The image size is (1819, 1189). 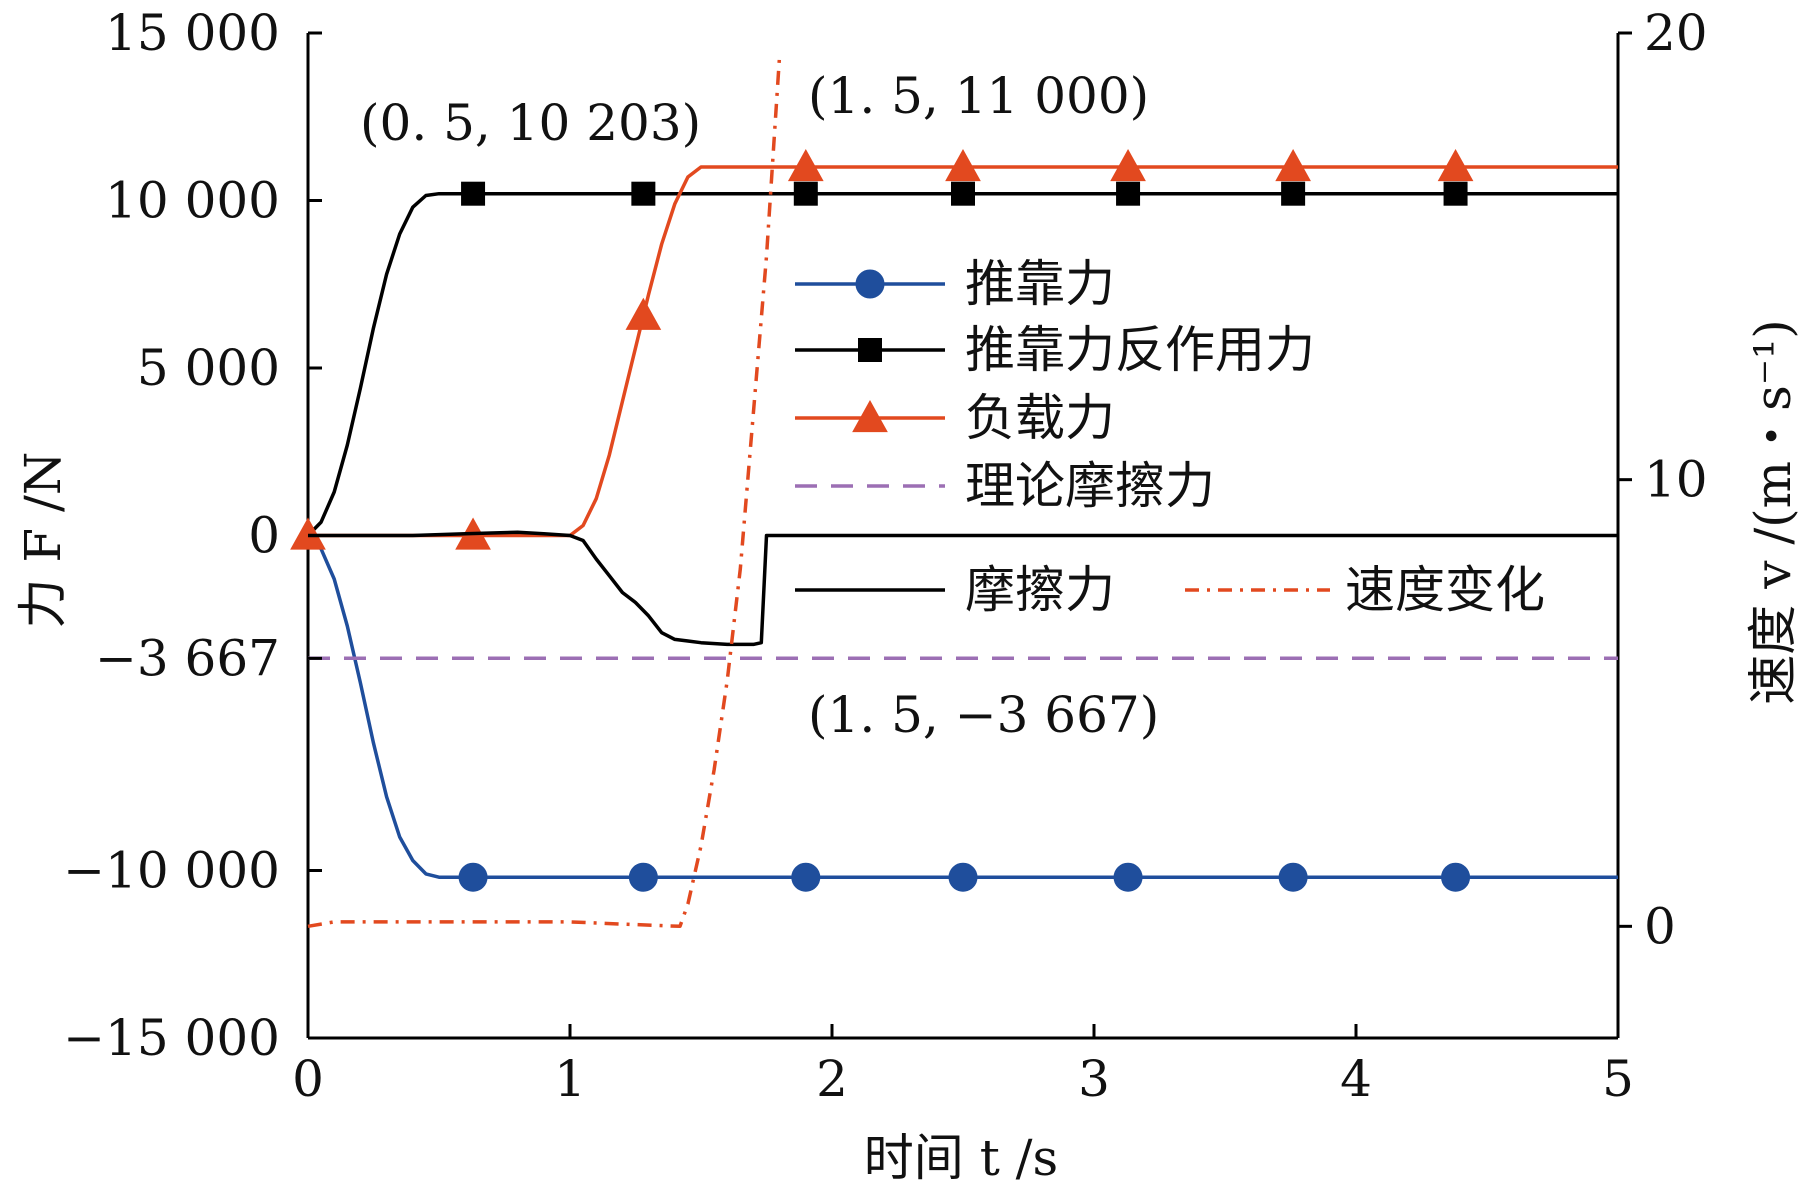 I want to click on y-tick-label: 5 000, so click(x=208, y=368).